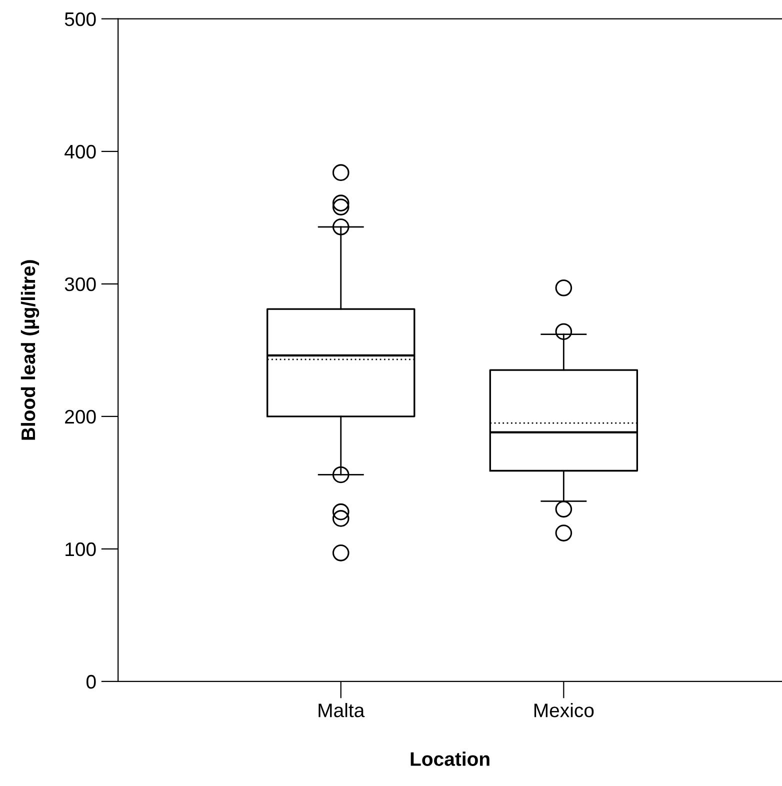 The width and height of the screenshot is (782, 786). Describe the element at coordinates (81, 549) in the screenshot. I see `y-tick-label: 100` at that location.